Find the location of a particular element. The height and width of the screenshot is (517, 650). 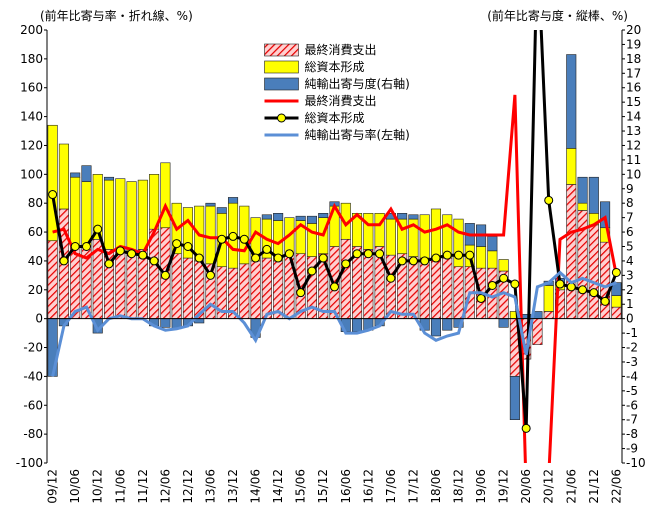

y2-tick-label: 2 is located at coordinates (630, 290).